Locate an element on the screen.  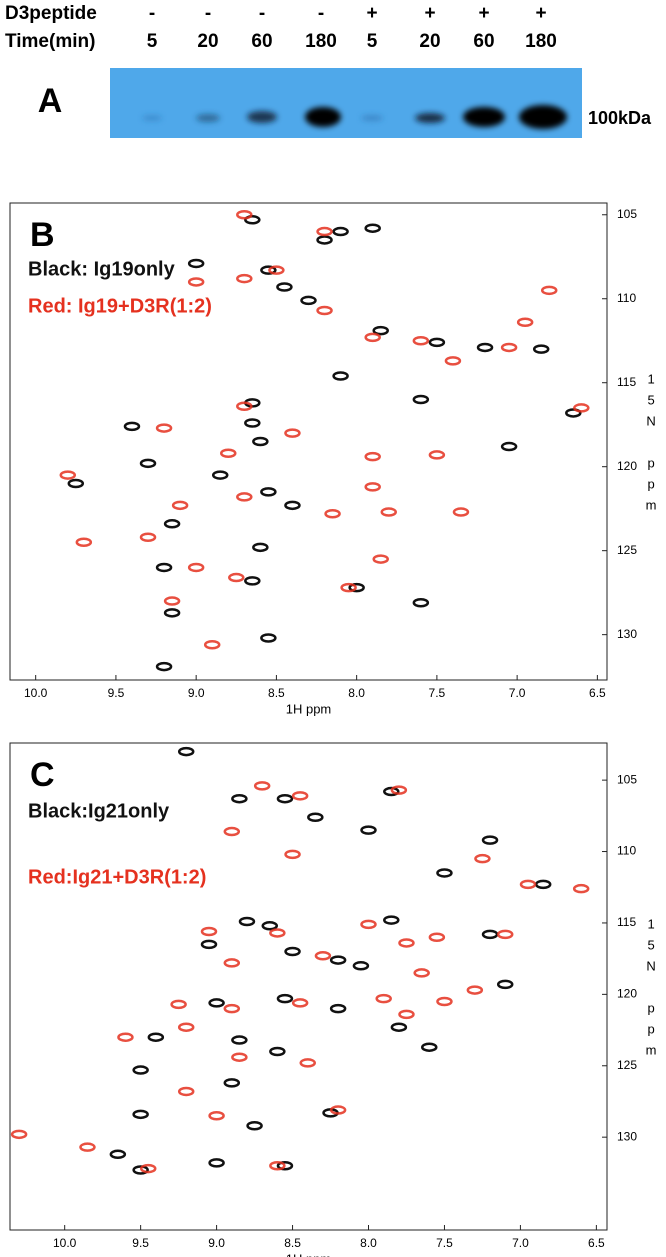
y-tick-label: 125 is located at coordinates (627, 550).